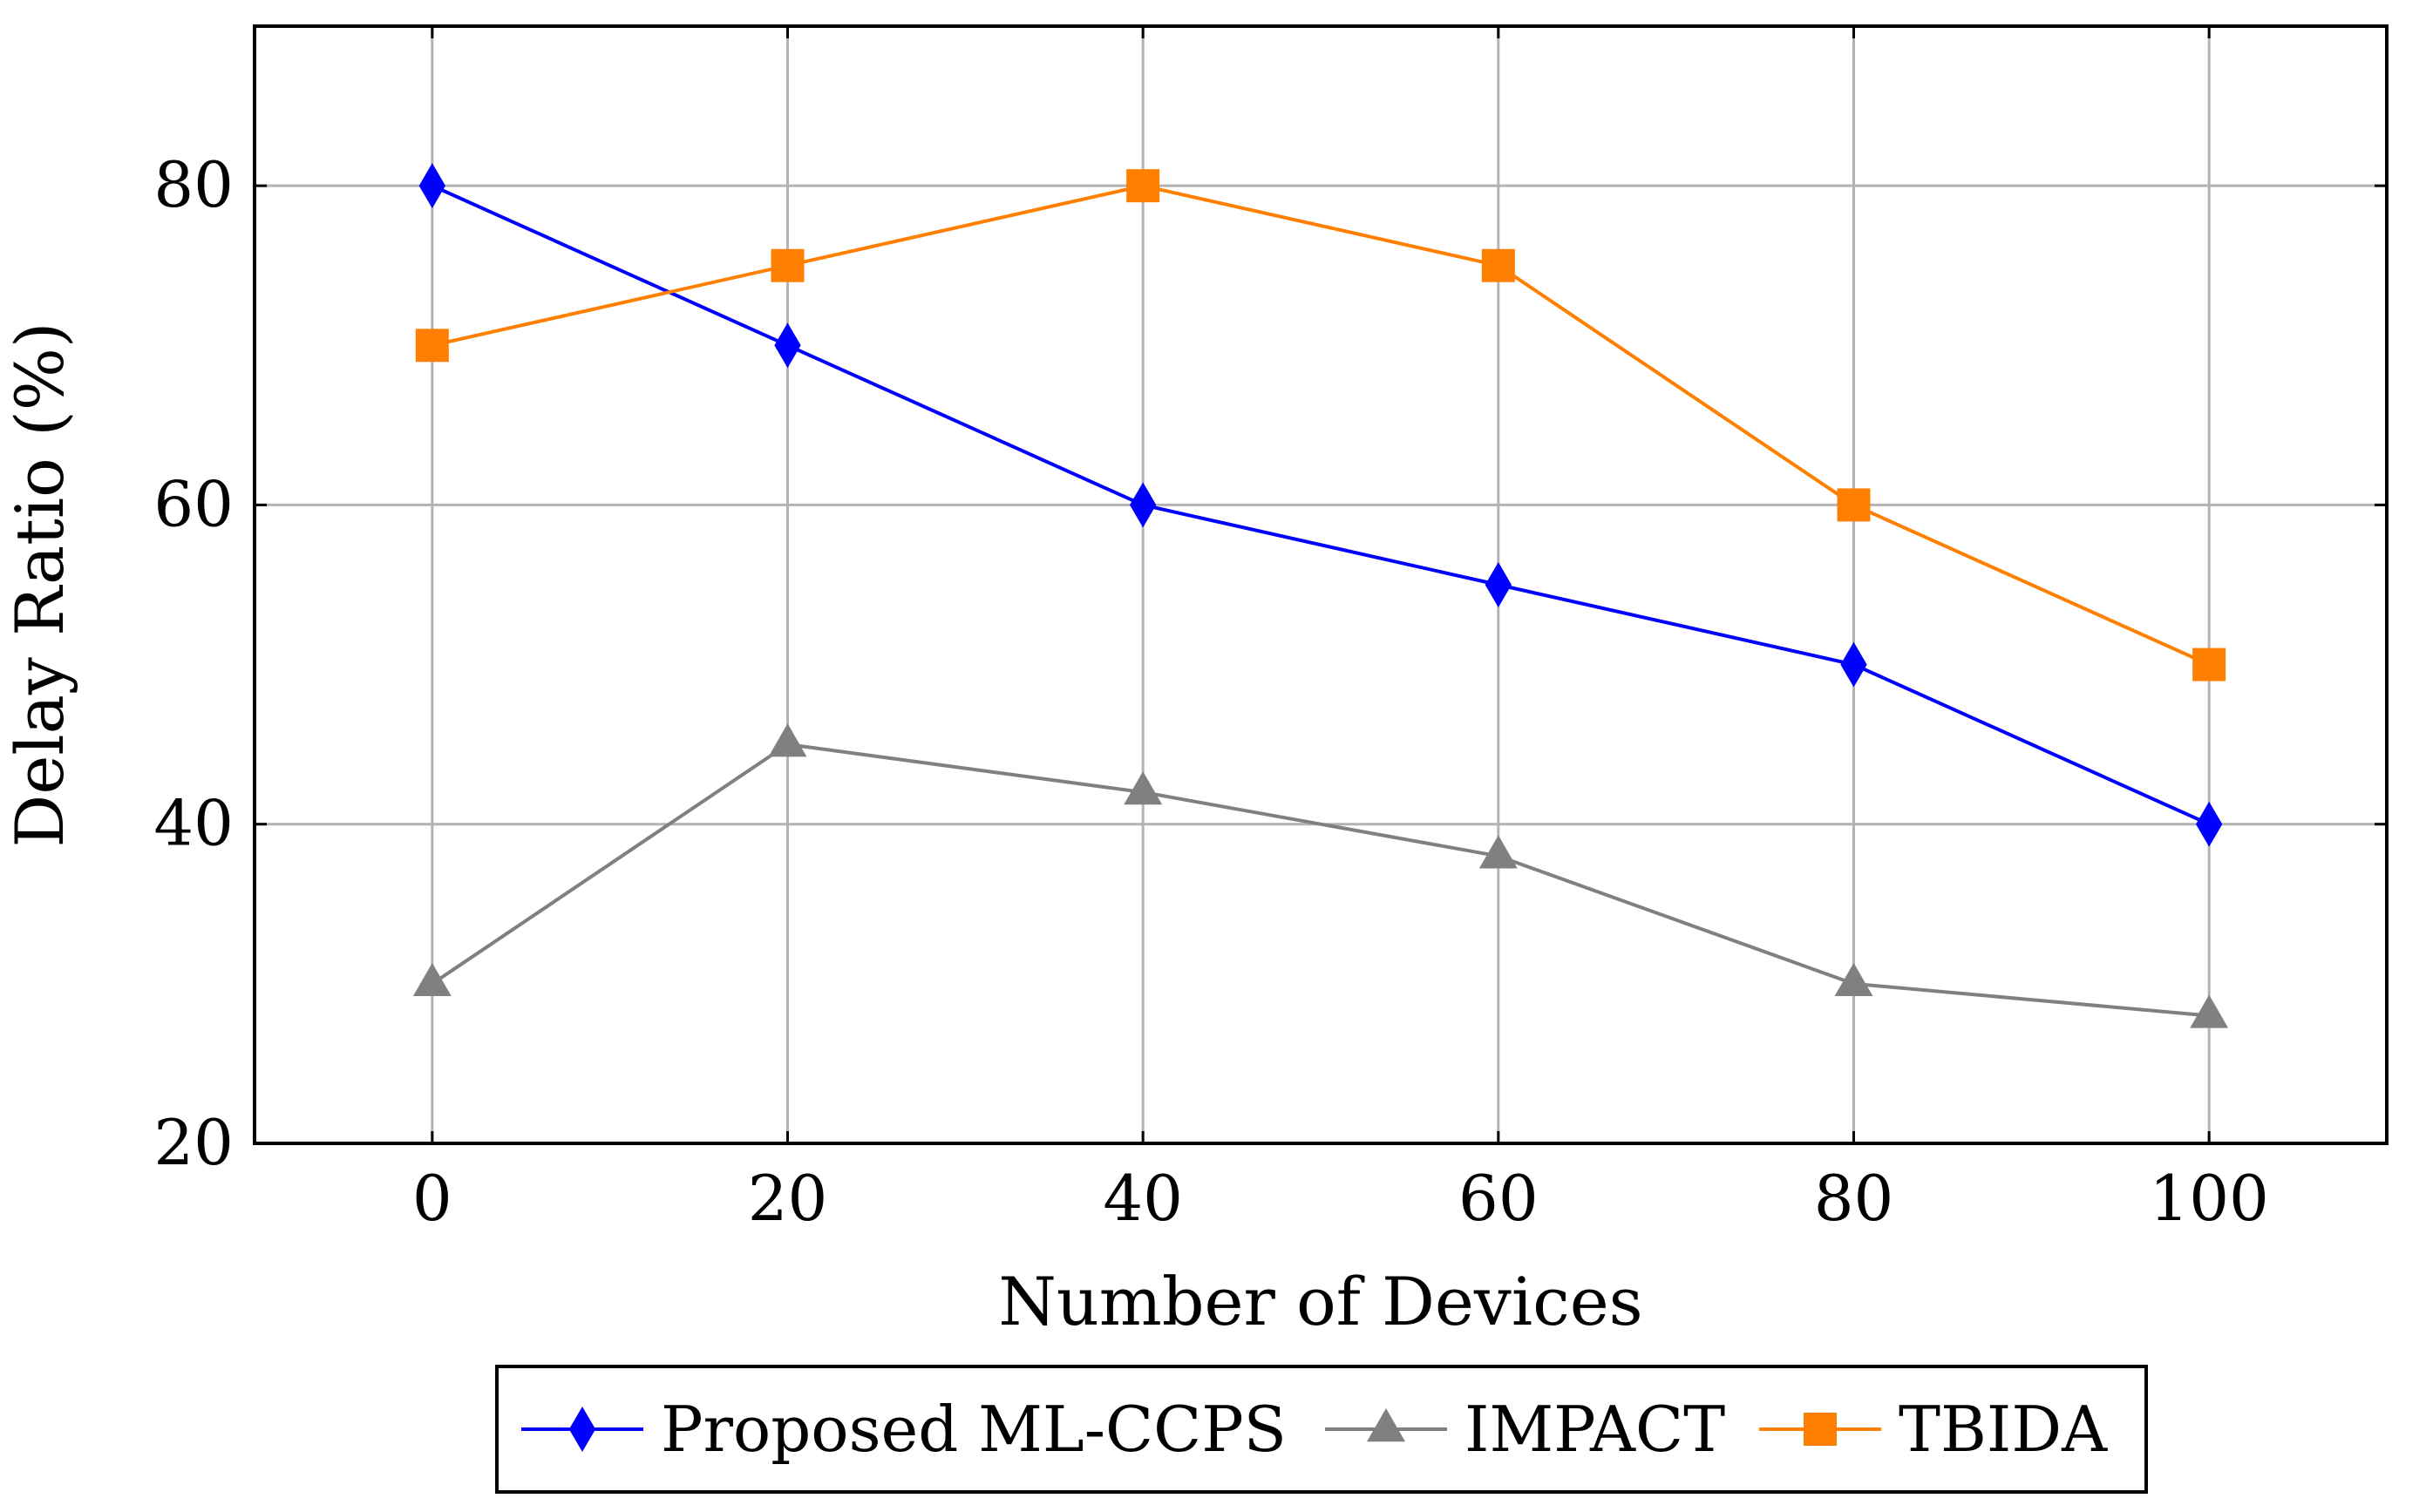  I want to click on x-axis-label: Number of Devices, so click(1320, 1301).